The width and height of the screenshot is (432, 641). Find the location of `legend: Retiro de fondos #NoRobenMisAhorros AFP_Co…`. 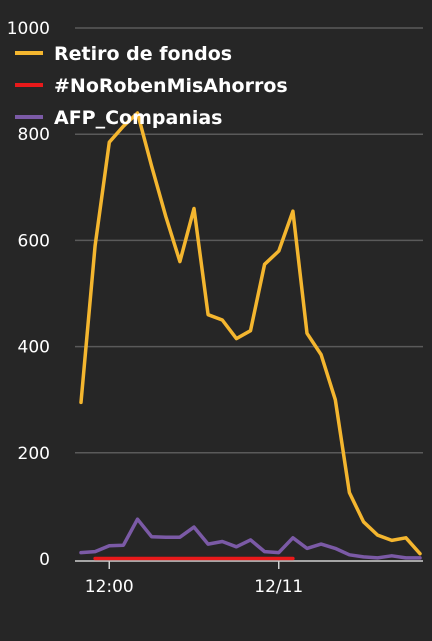

legend: Retiro de fondos #NoRobenMisAhorros AFP_Co… is located at coordinates (151, 86).